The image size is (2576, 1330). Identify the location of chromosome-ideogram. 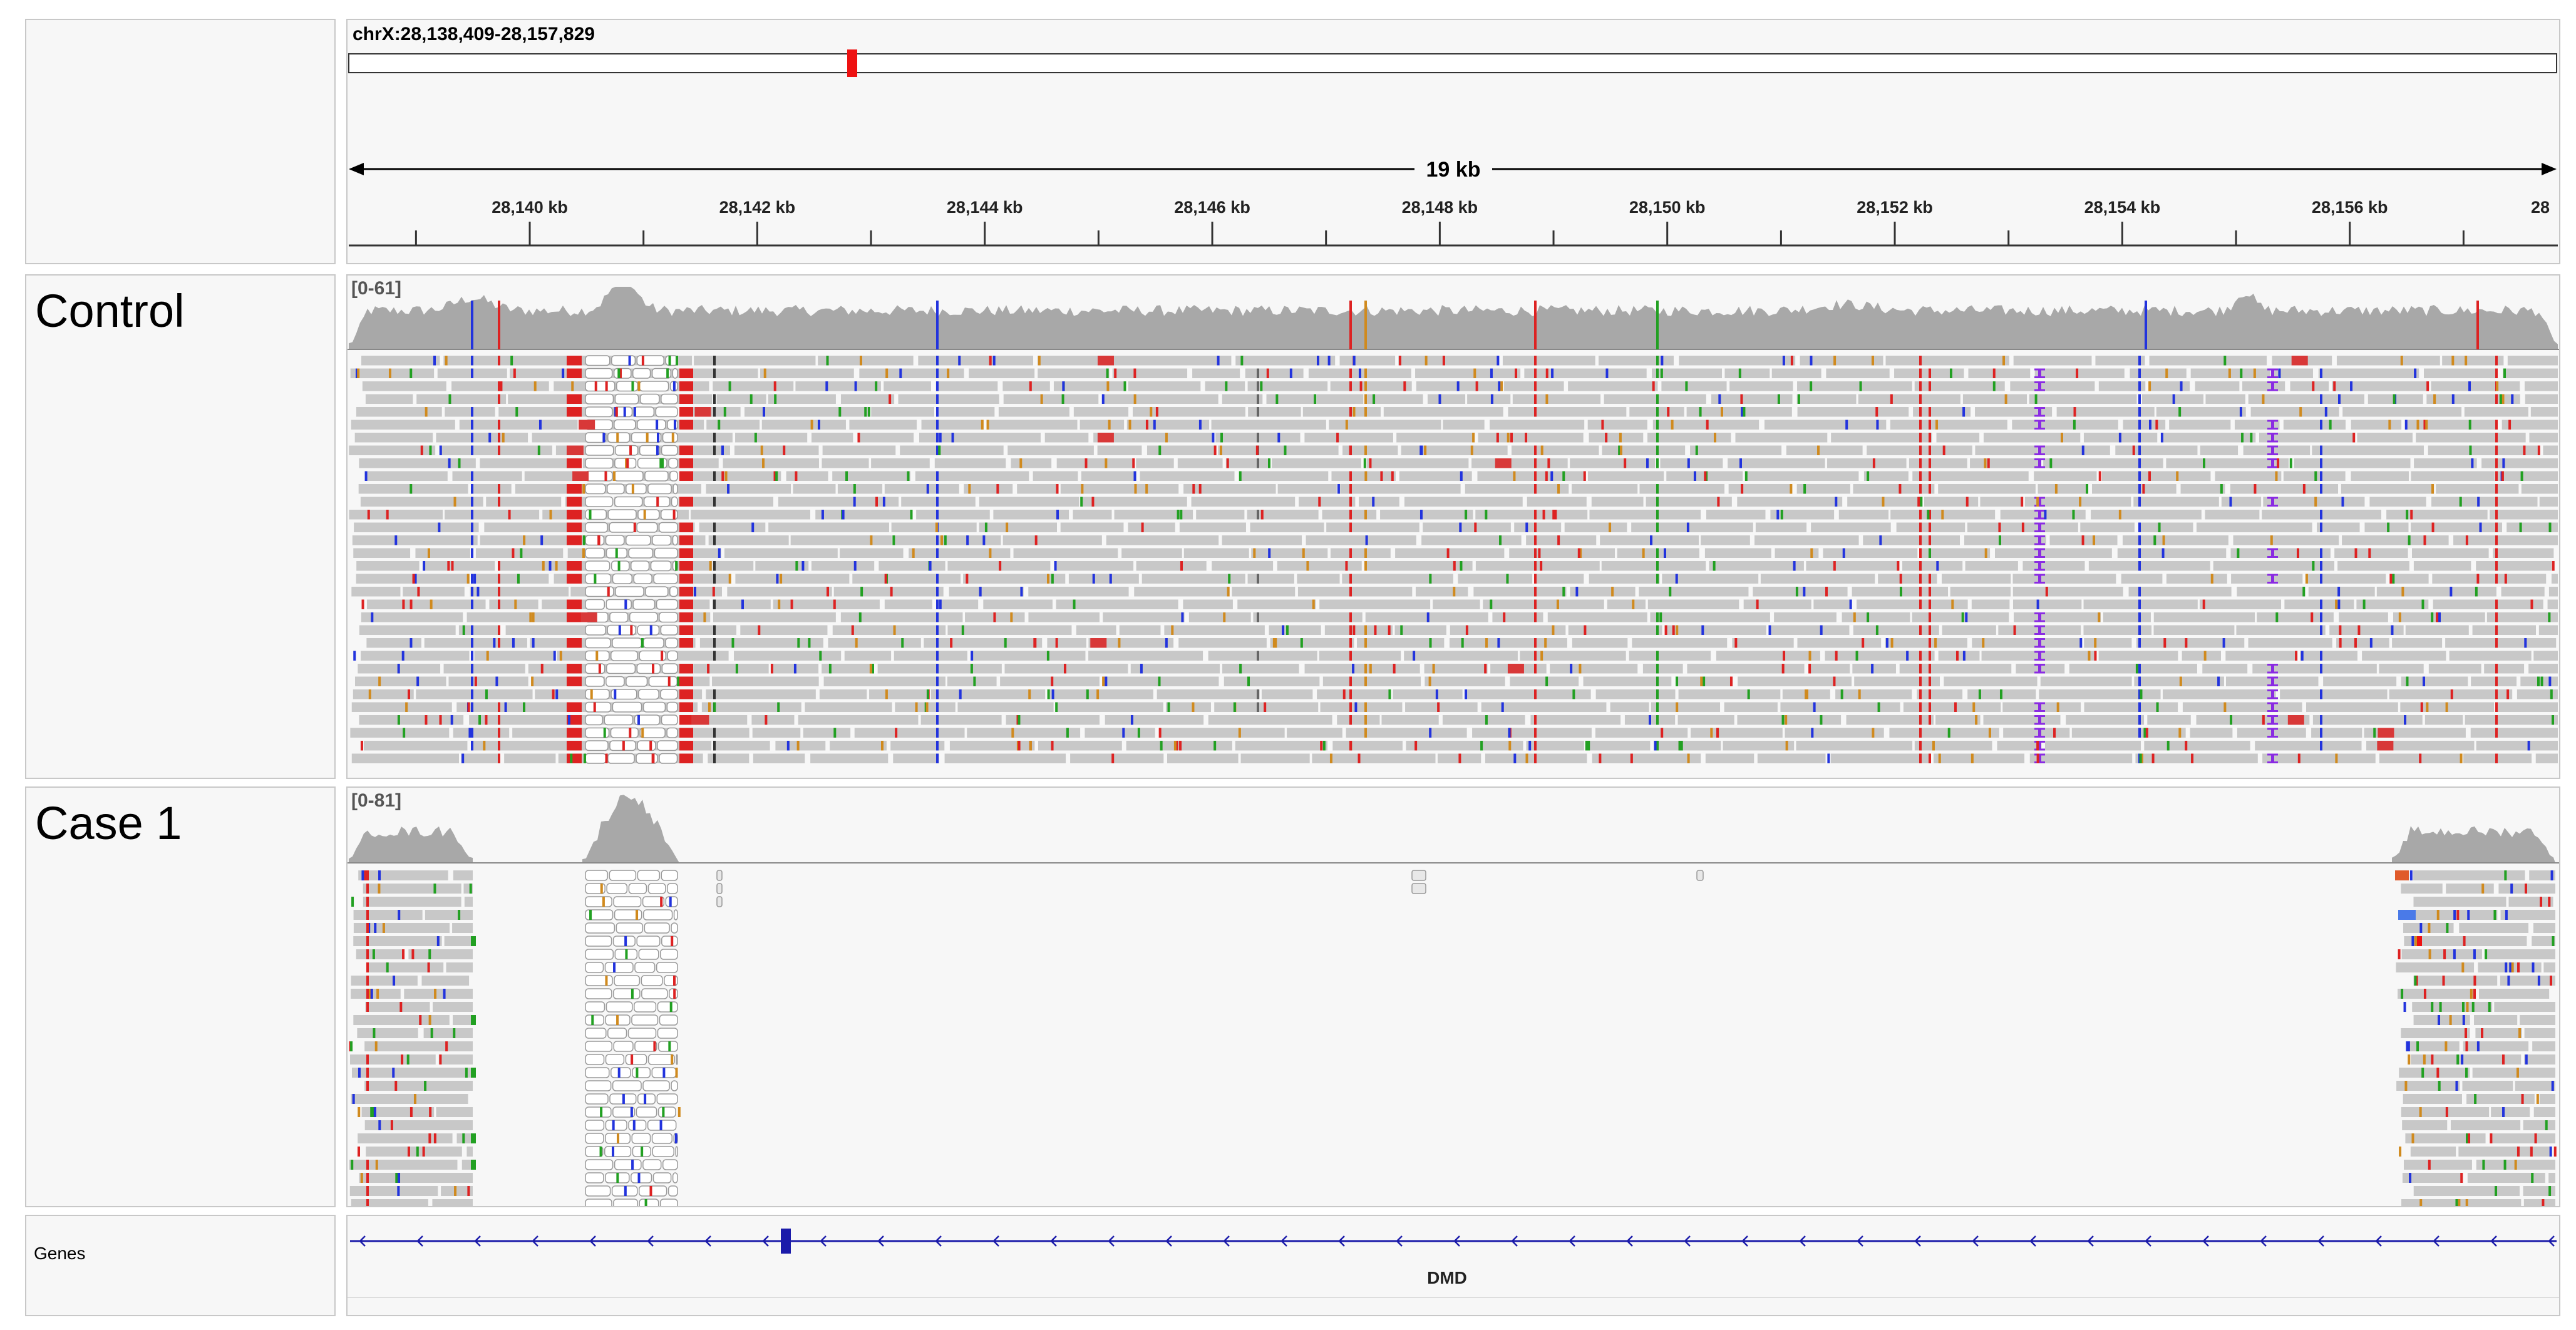
(1453, 63).